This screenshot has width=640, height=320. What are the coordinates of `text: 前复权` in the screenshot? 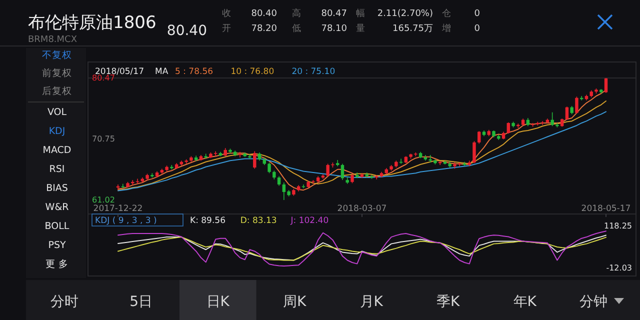 It's located at (57, 73).